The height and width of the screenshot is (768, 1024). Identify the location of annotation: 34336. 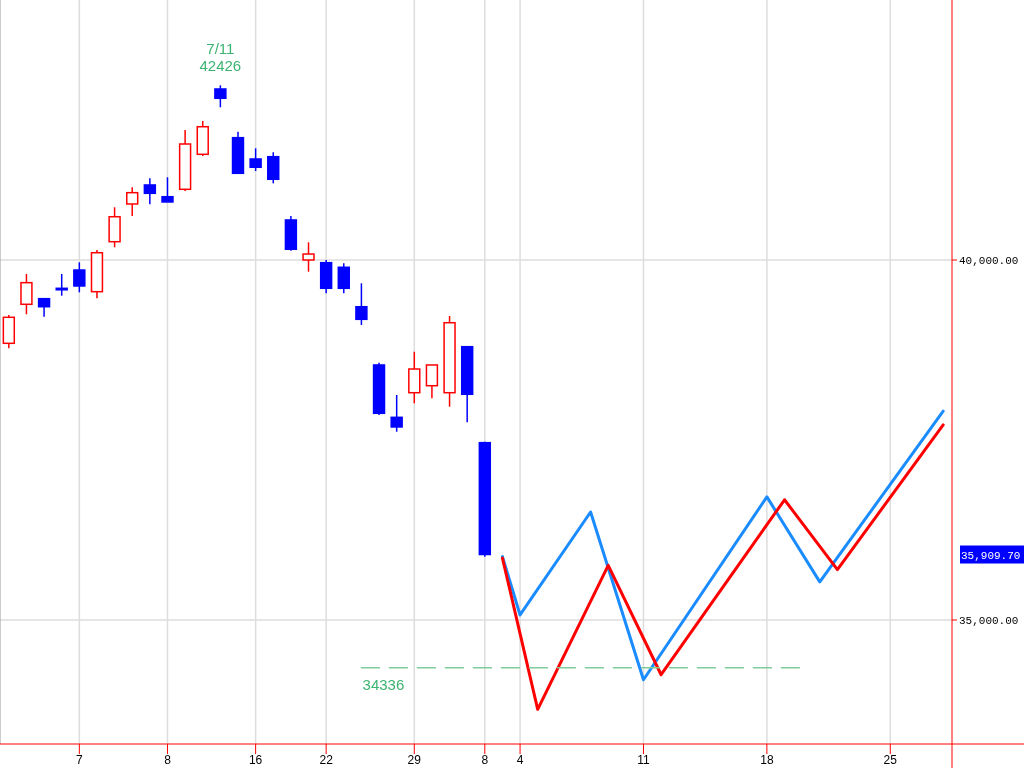
(383, 684).